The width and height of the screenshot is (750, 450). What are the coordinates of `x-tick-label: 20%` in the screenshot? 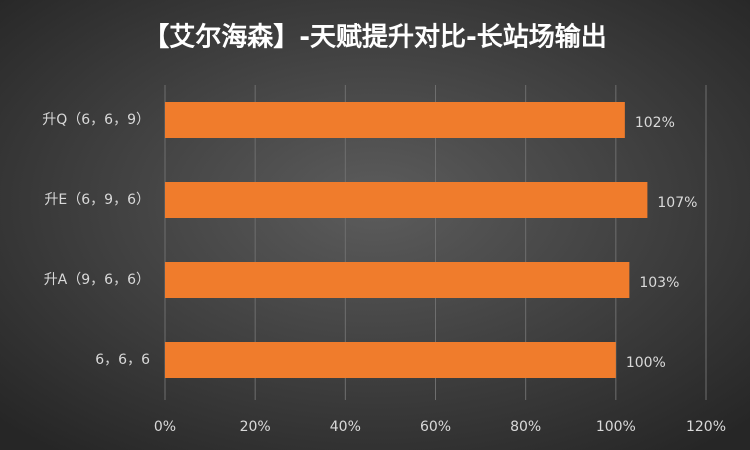 It's located at (255, 427).